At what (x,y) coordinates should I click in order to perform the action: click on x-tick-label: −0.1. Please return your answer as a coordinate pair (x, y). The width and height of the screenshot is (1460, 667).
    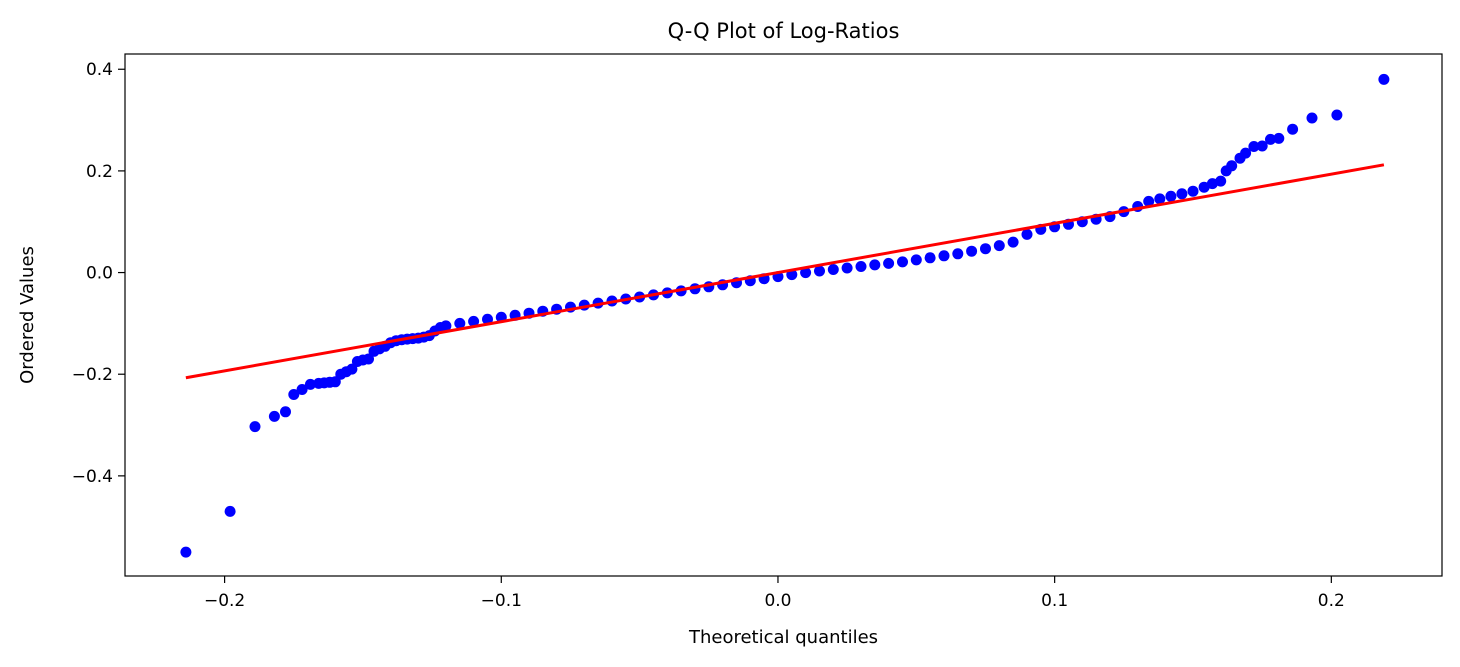
    Looking at the image, I should click on (501, 601).